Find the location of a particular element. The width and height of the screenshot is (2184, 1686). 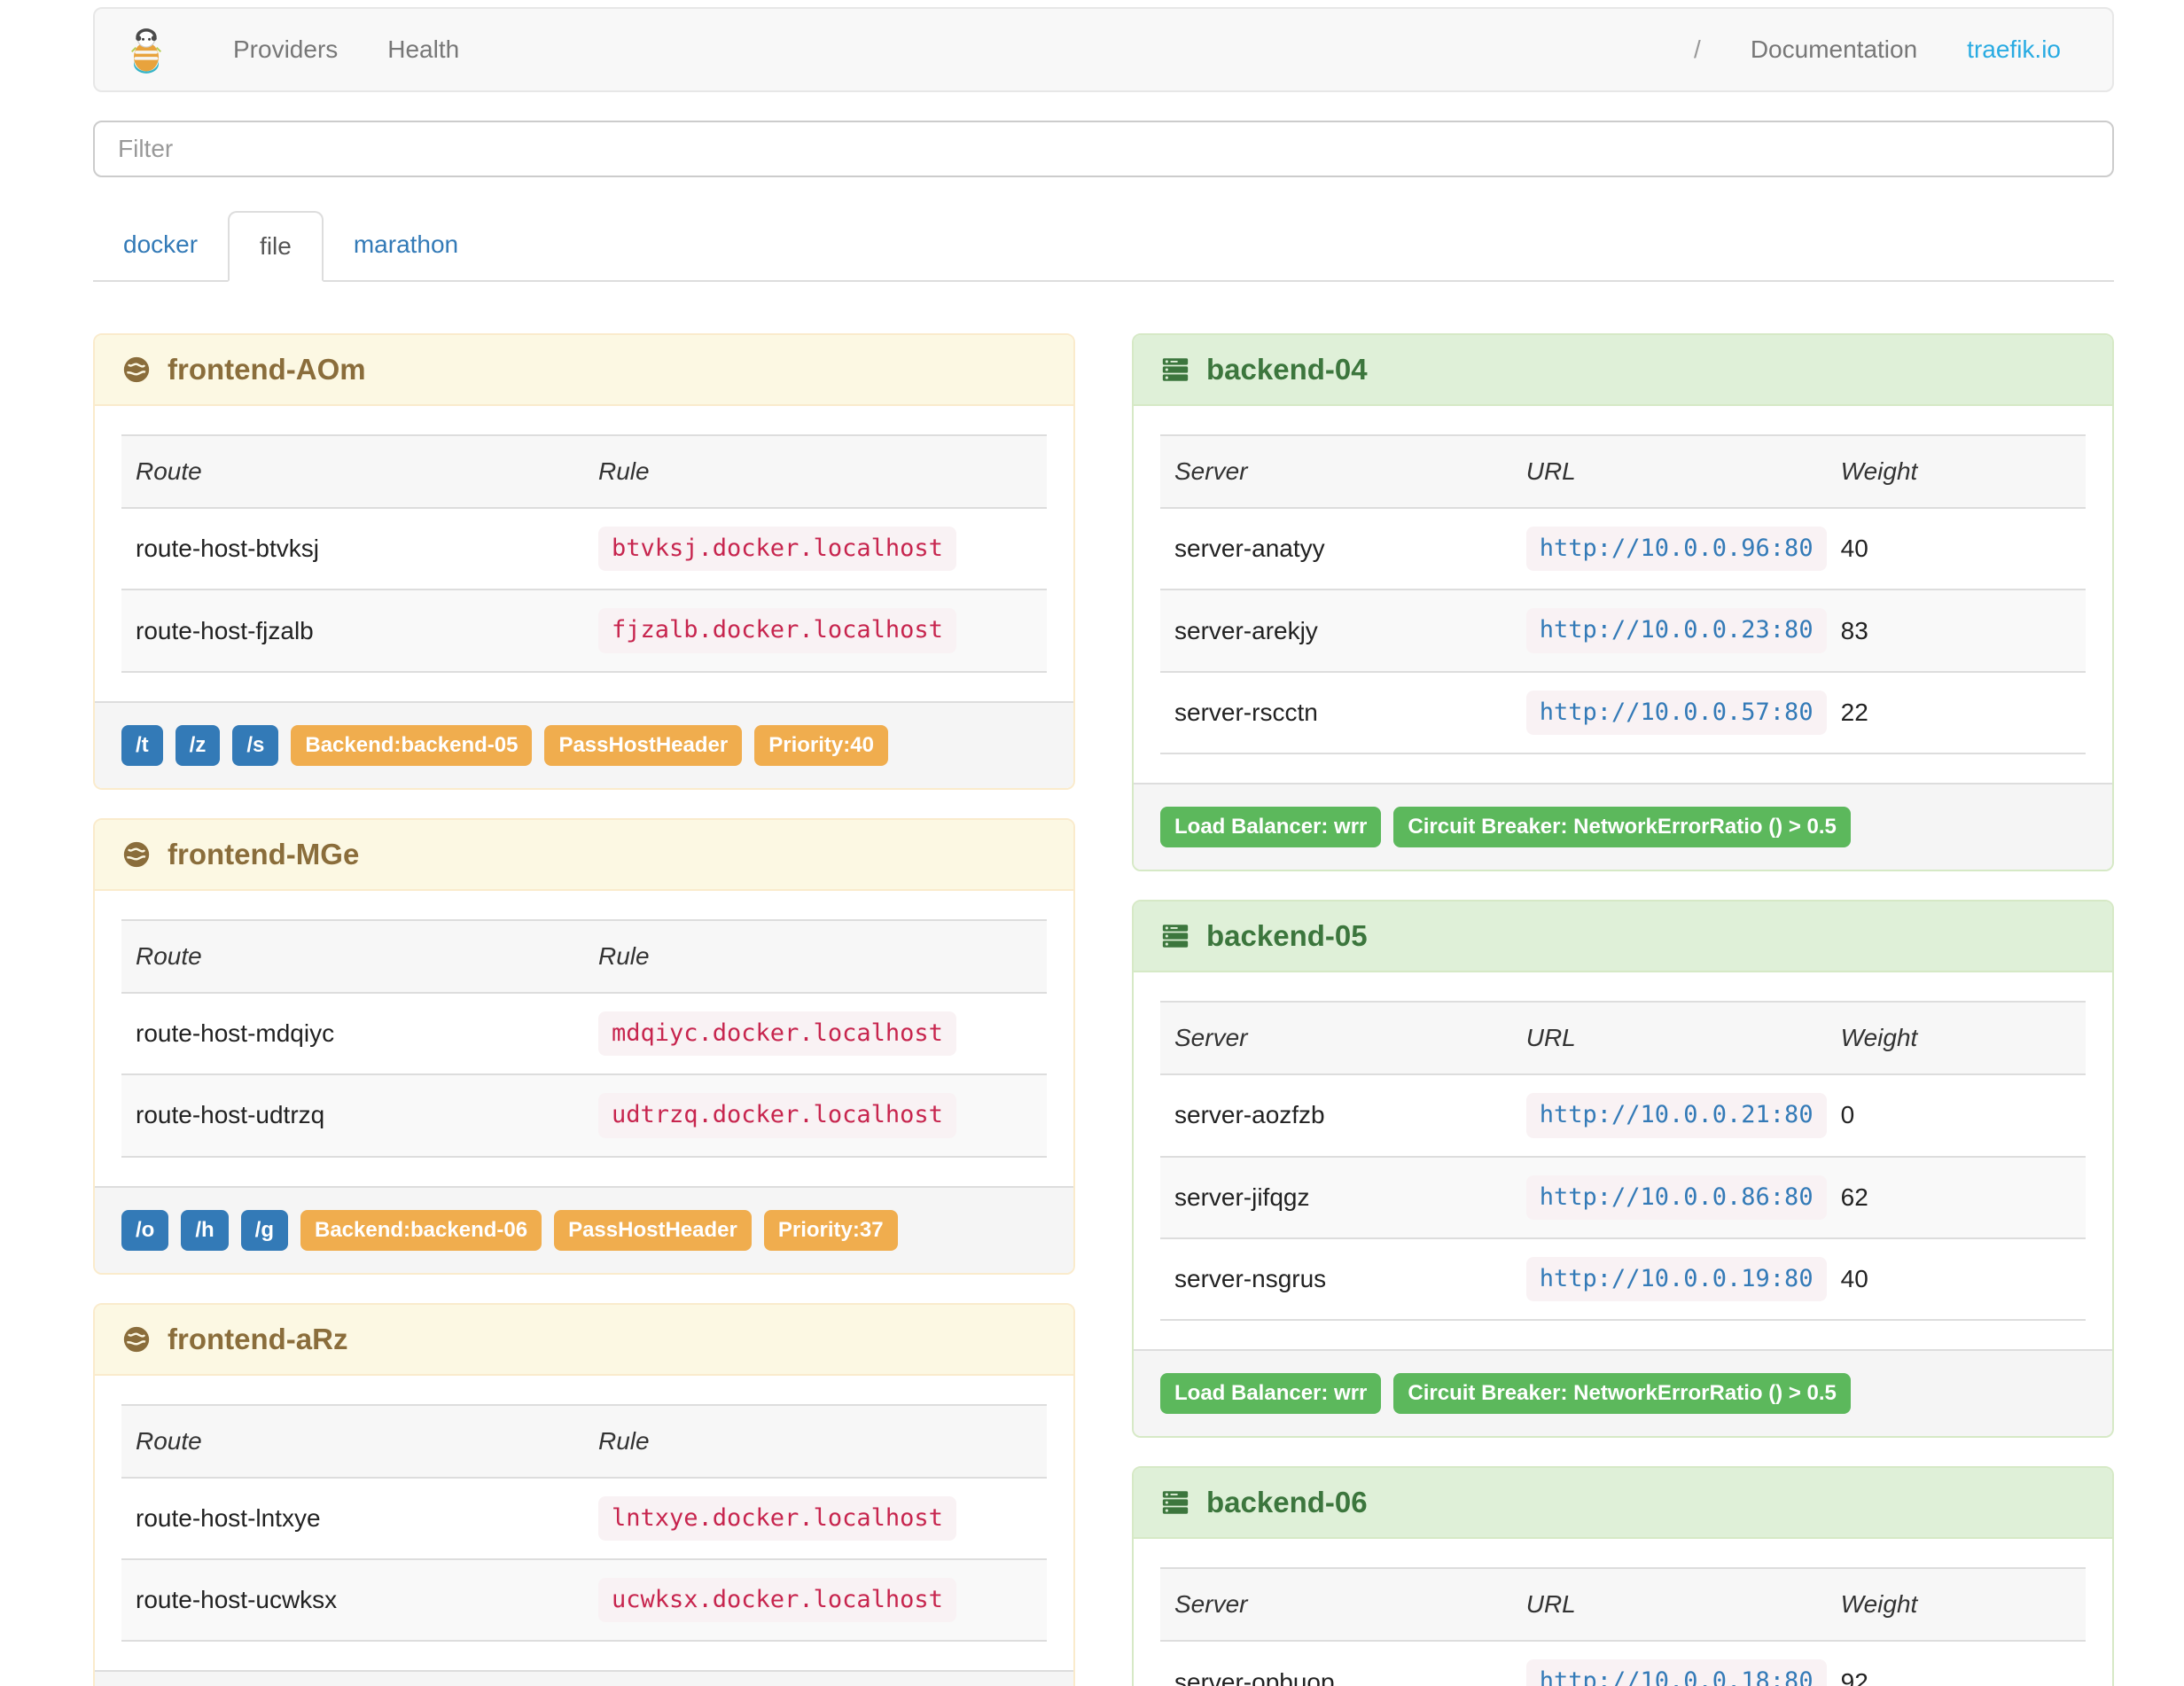

server-weight: 62 is located at coordinates (1854, 1197).